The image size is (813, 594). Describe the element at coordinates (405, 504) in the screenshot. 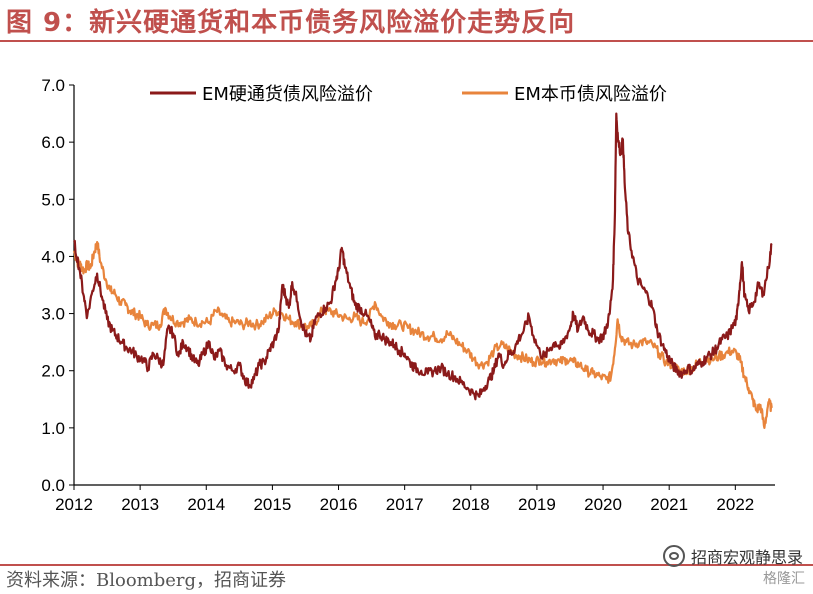

I see `x-tick-label: 2017` at that location.